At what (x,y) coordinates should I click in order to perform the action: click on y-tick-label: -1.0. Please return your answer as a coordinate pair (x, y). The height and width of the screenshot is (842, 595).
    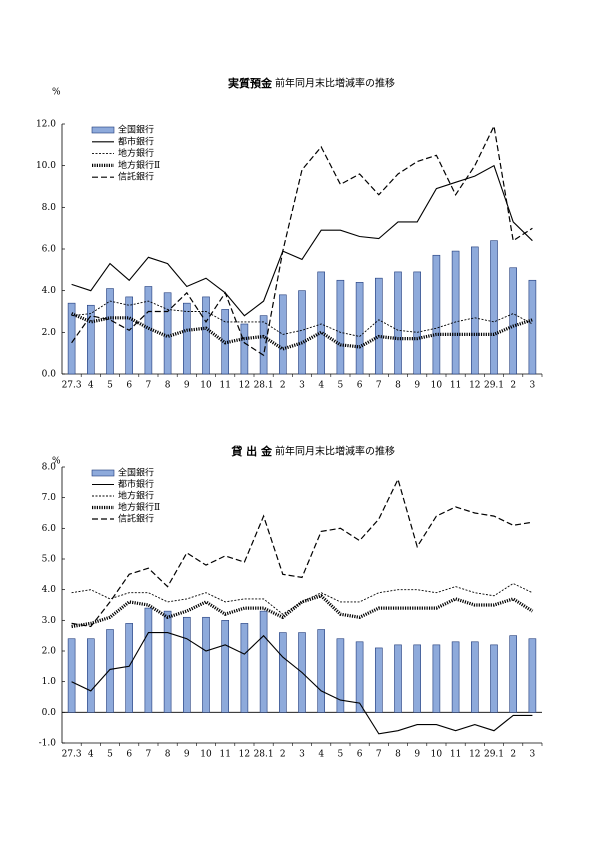
    Looking at the image, I should click on (48, 744).